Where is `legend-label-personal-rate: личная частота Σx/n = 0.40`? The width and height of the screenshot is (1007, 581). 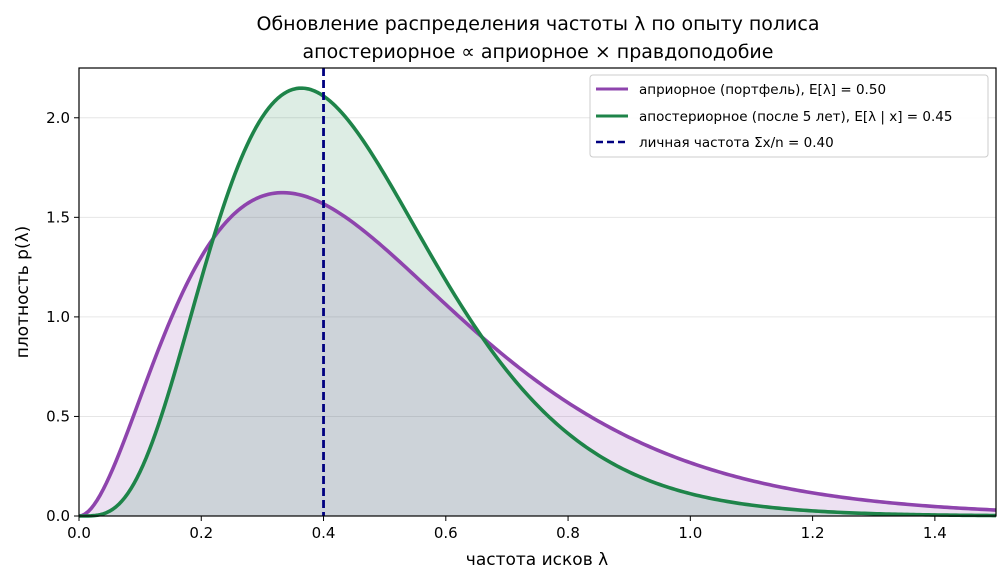
legend-label-personal-rate: личная частота Σx/n = 0.40 is located at coordinates (736, 143).